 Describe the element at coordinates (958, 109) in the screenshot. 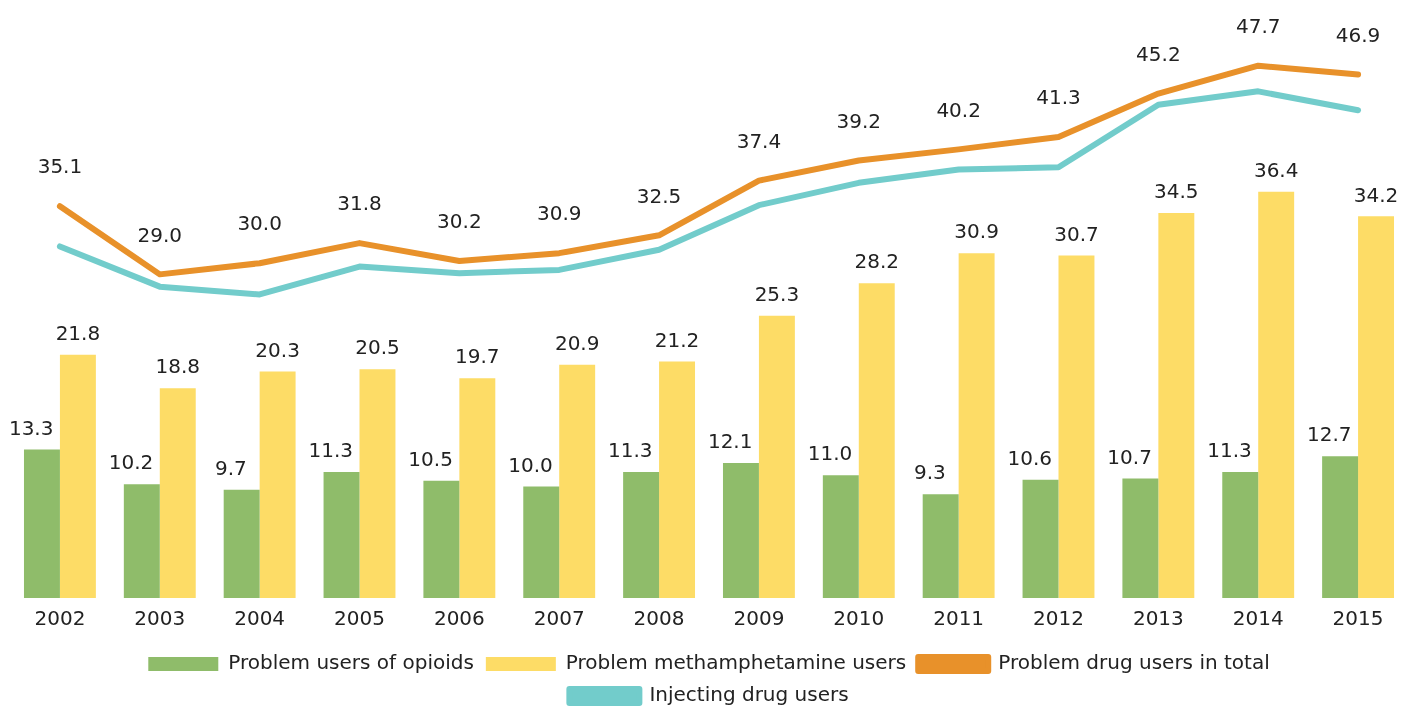

I see `data-label: 40.2` at that location.